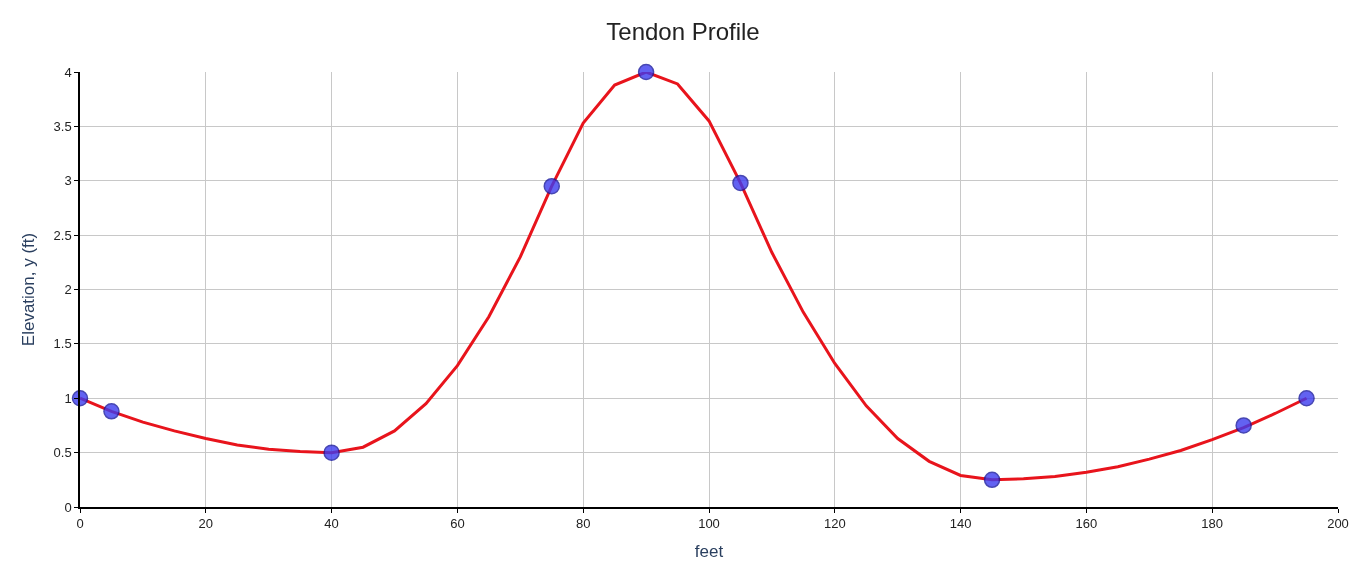  I want to click on chart-title: Tendon Profile, so click(683, 31).